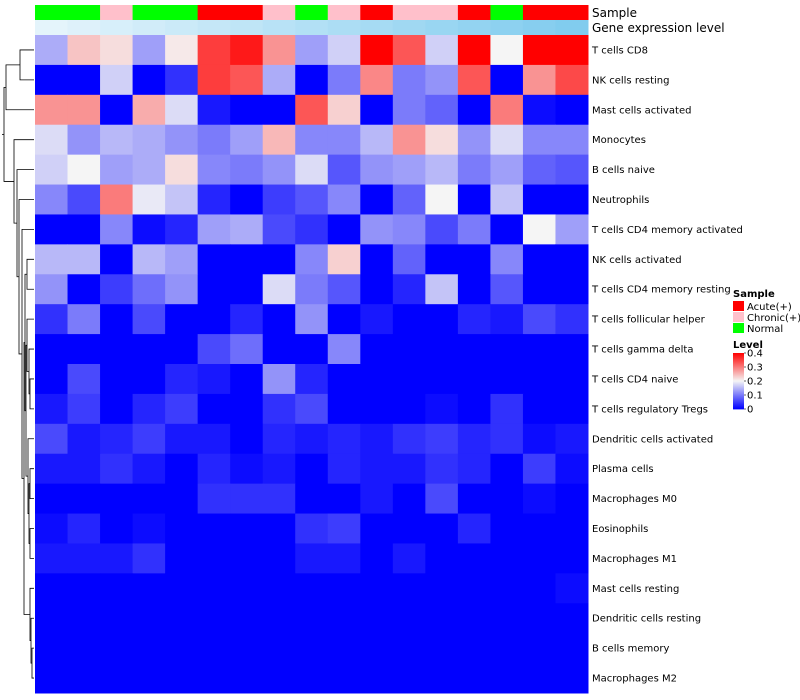 This screenshot has width=800, height=700. I want to click on level-tick-label: 0, so click(750, 410).